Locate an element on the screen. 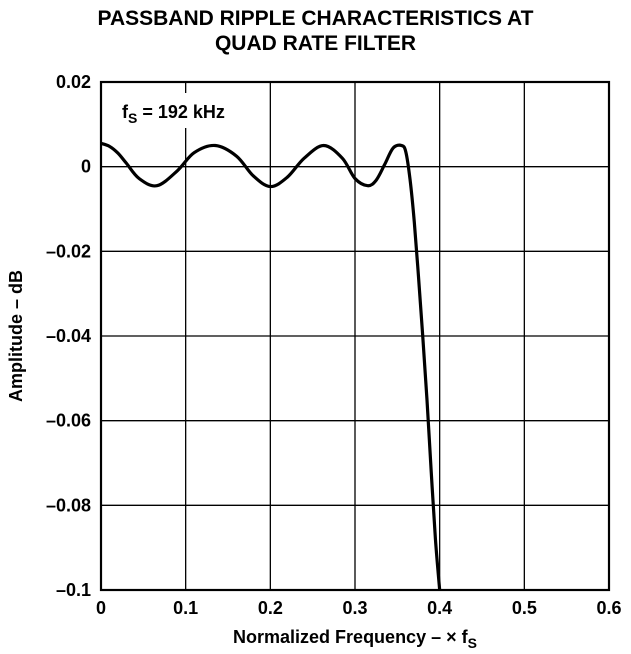 The image size is (631, 654). annotation-background is located at coordinates (184, 110).